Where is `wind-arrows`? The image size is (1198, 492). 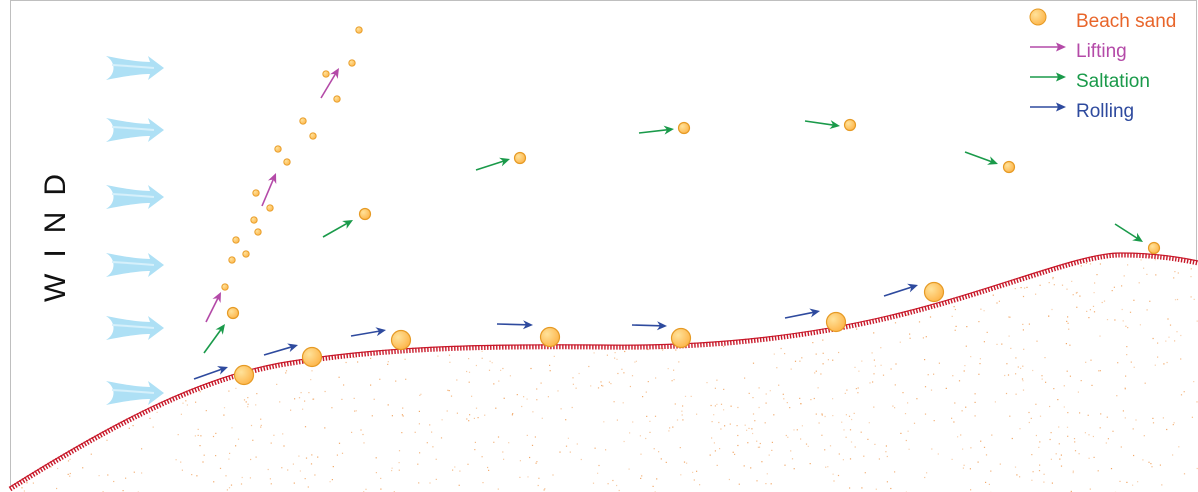
wind-arrows is located at coordinates (135, 230).